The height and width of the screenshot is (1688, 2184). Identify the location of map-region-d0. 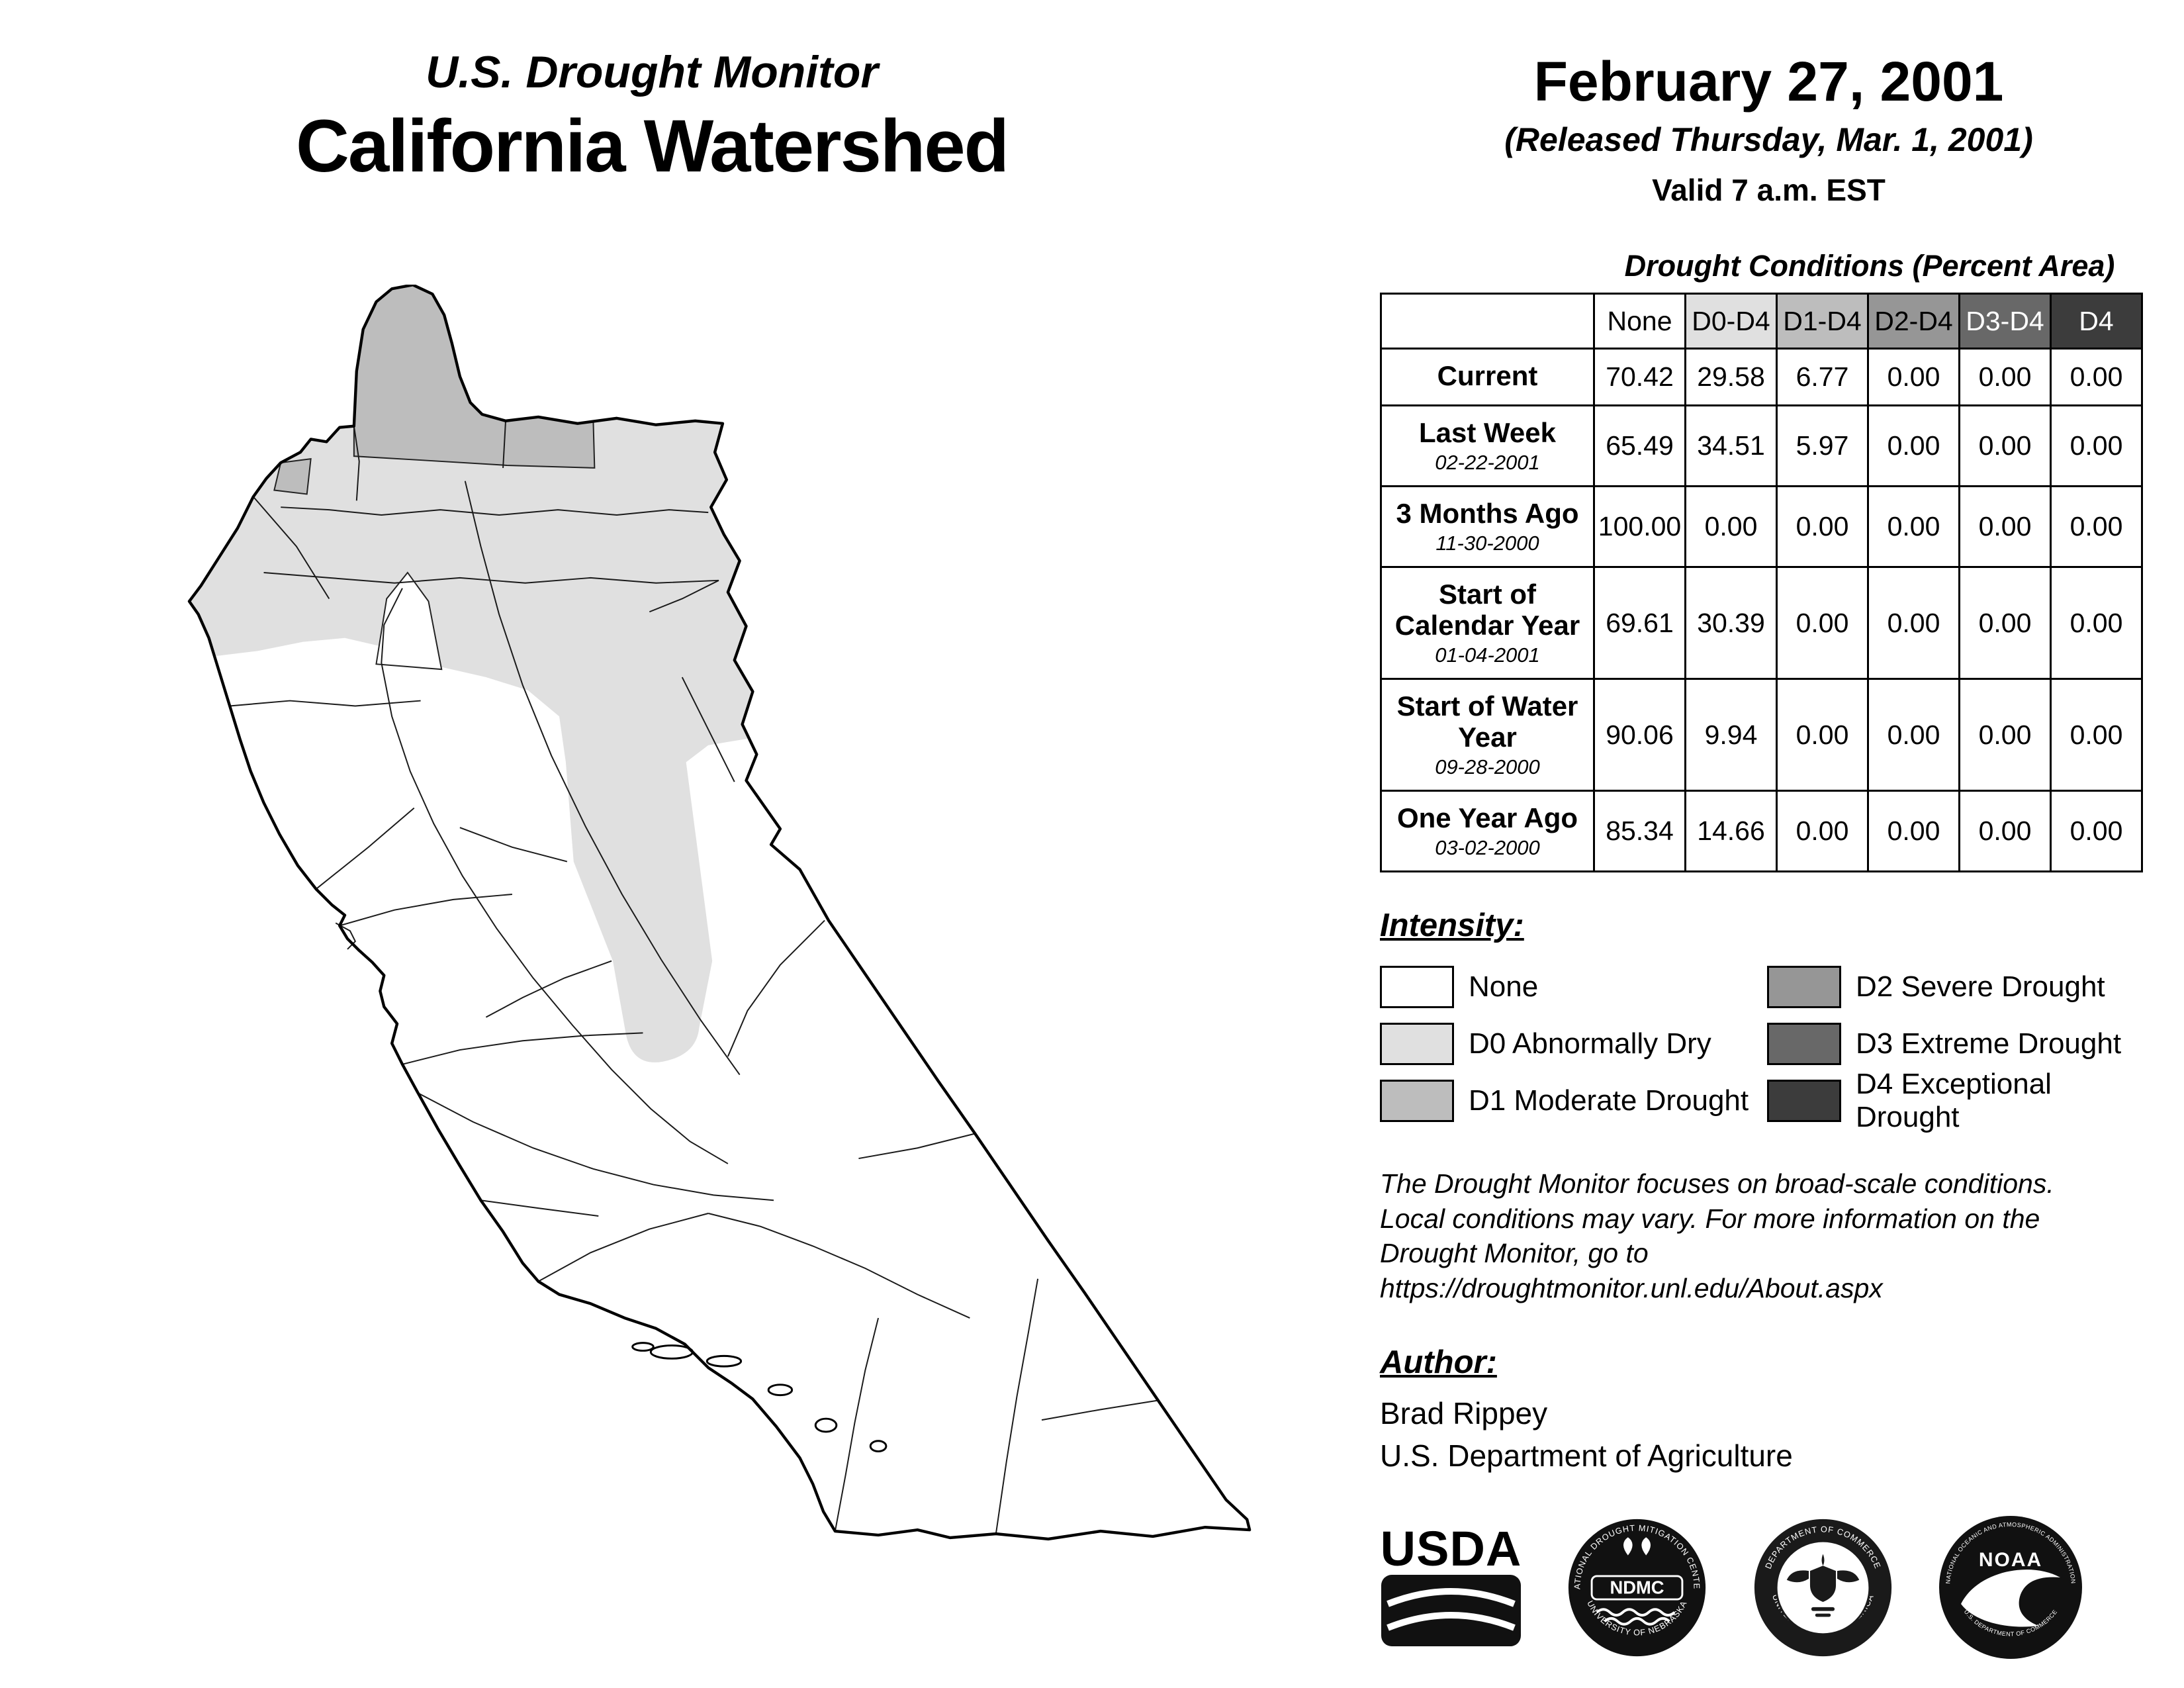
(471, 673).